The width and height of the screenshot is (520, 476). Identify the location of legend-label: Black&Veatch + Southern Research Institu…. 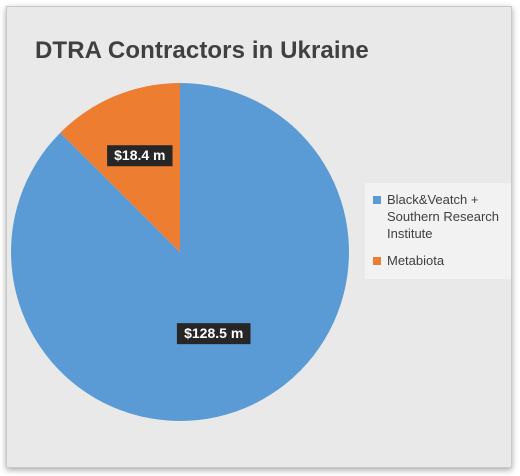
(443, 216).